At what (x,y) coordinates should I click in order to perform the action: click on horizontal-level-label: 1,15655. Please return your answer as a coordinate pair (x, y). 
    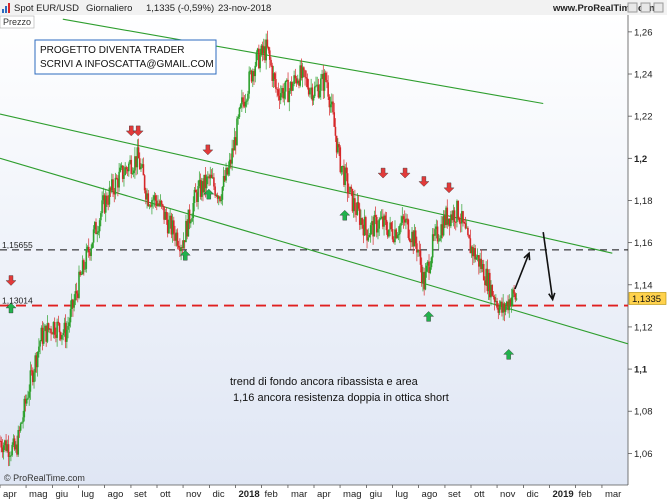
    Looking at the image, I should click on (17, 245).